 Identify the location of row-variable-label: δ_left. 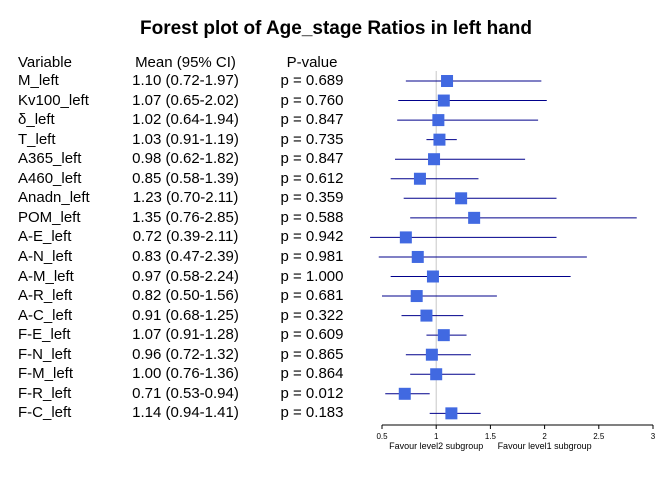
(36, 120).